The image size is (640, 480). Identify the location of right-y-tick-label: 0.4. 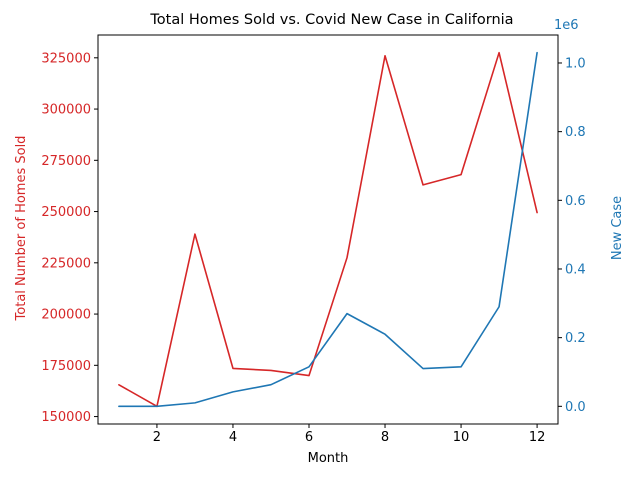
(575, 269).